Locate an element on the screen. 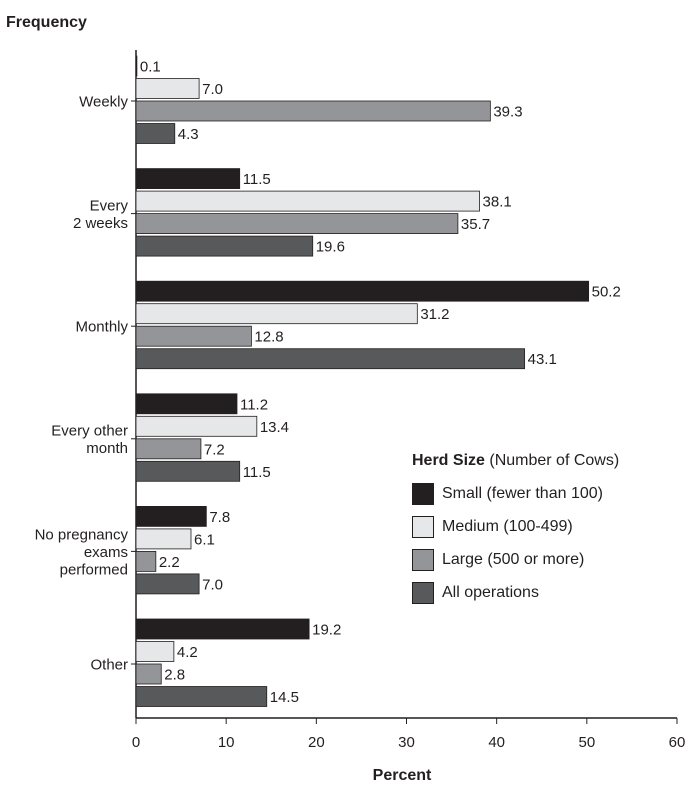 The width and height of the screenshot is (691, 788). category-label: performed is located at coordinates (94, 569).